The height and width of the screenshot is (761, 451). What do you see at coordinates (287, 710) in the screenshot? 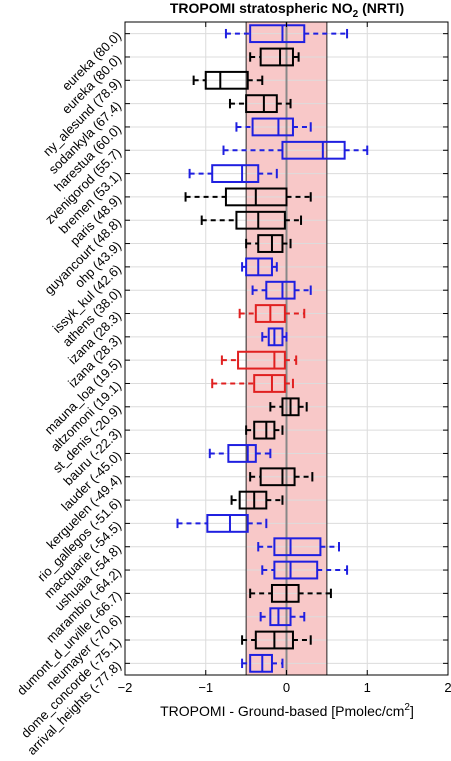
I see `x-axis-label: TROPOMI - Ground-based [Pmolec/cm2]` at bounding box center [287, 710].